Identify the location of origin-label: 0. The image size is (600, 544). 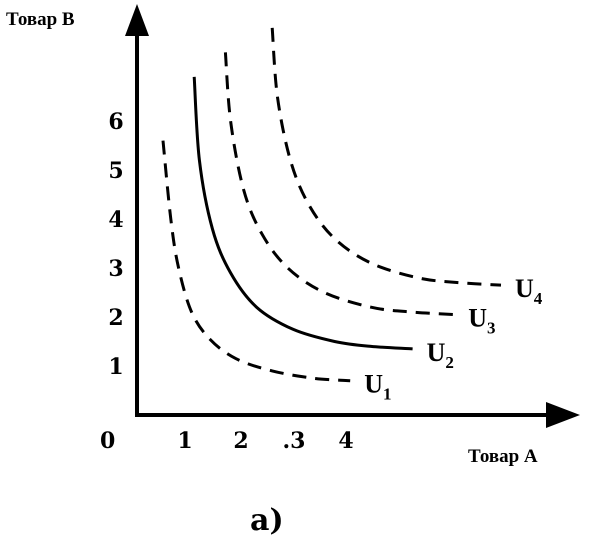
(107, 441).